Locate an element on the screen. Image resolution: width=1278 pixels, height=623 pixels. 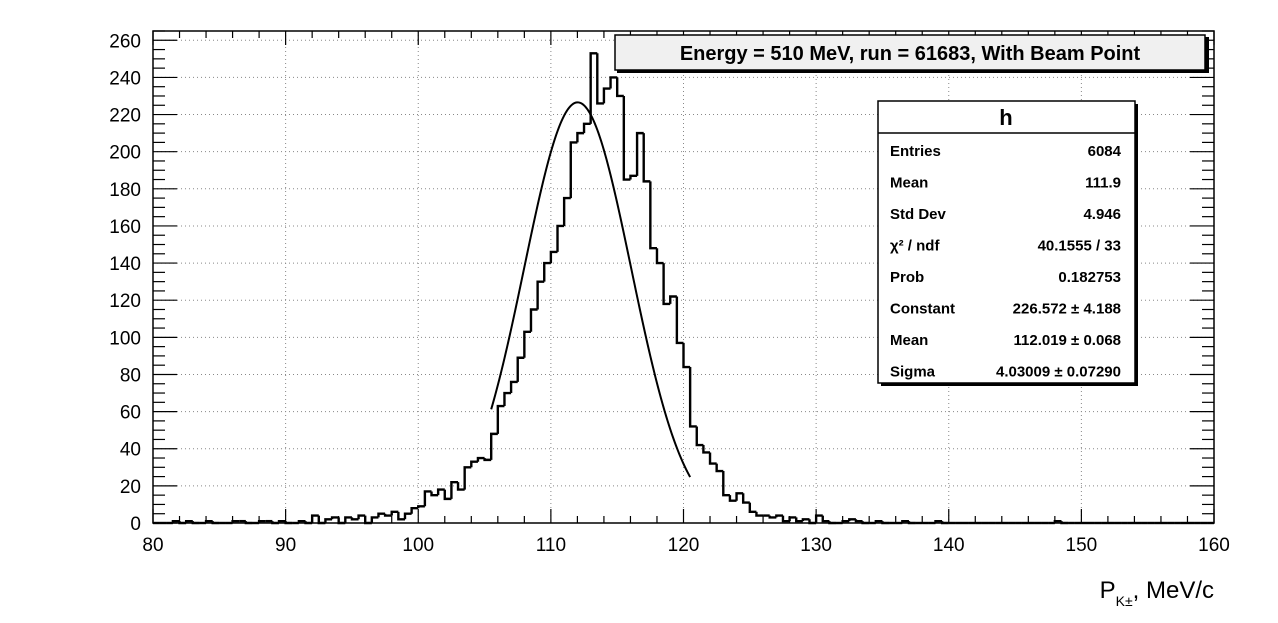
stats-row-label: Std Dev is located at coordinates (918, 214).